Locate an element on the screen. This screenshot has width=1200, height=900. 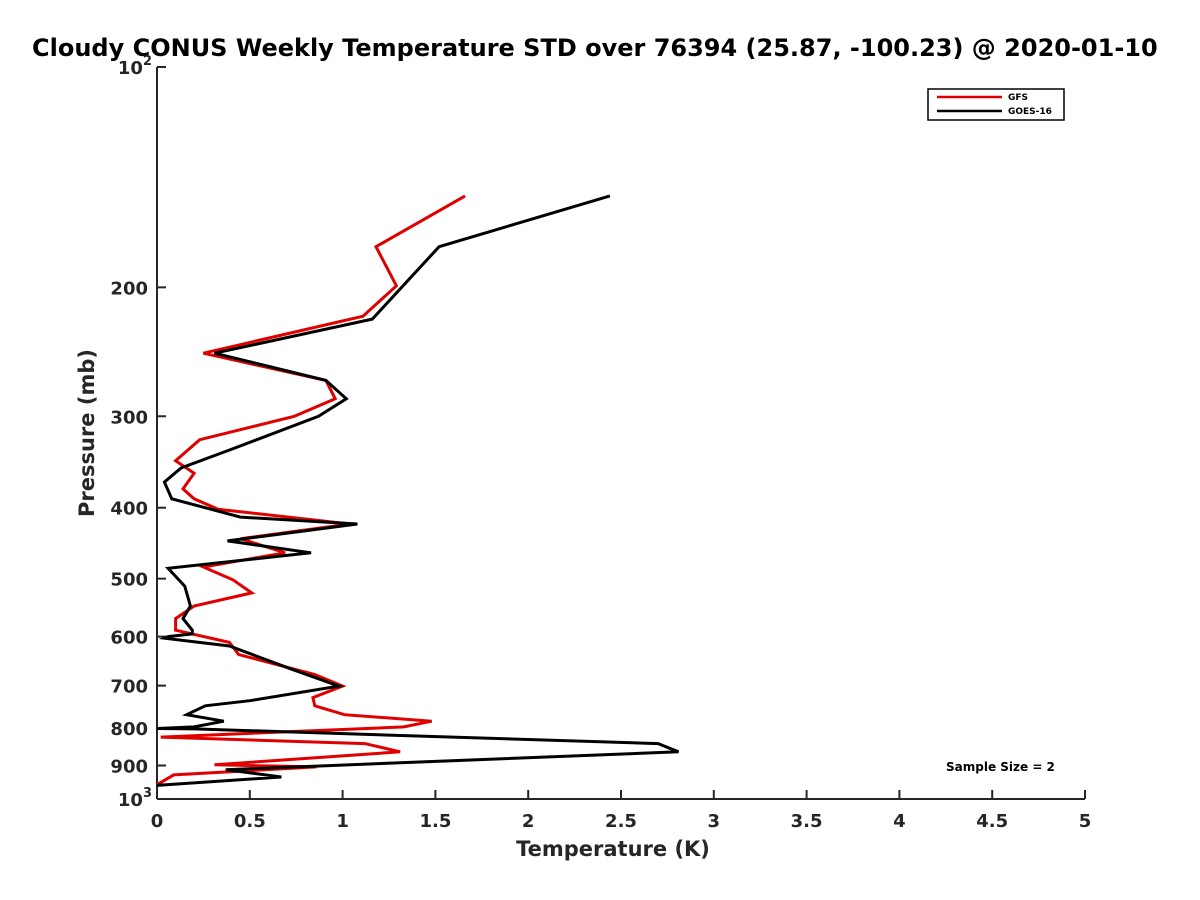
x-tick-label: 3.5 is located at coordinates (807, 821).